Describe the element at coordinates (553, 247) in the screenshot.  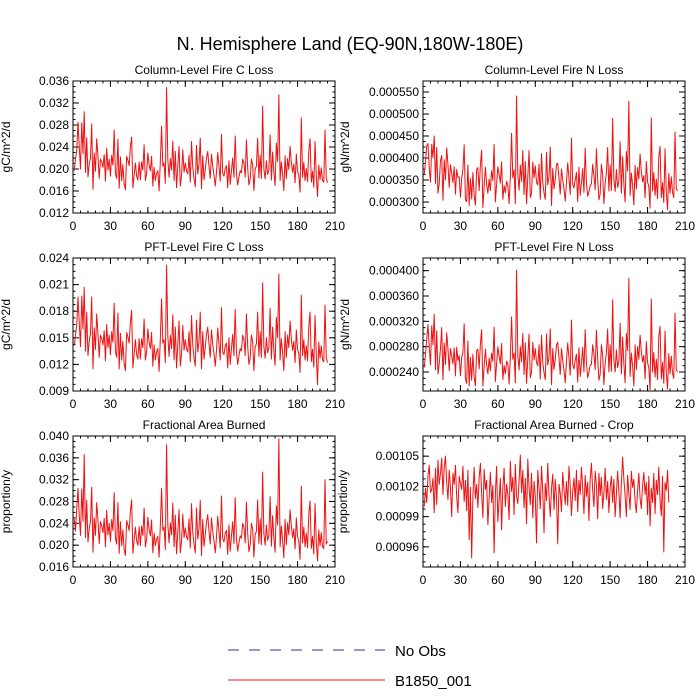
I see `panel-title: PFT-Level Fire N Loss` at that location.